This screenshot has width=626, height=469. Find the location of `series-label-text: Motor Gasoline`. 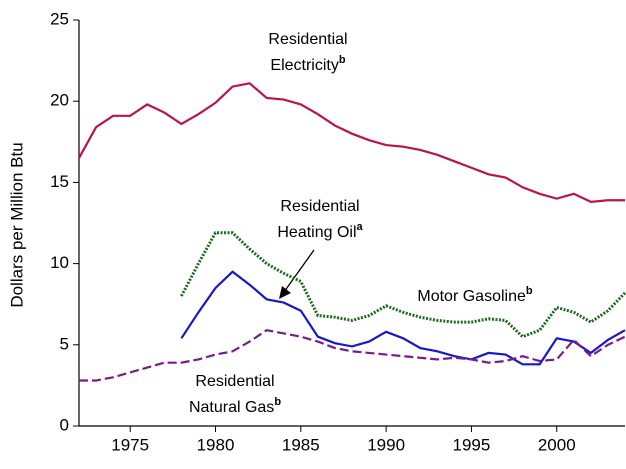

series-label-text: Motor Gasoline is located at coordinates (471, 296).